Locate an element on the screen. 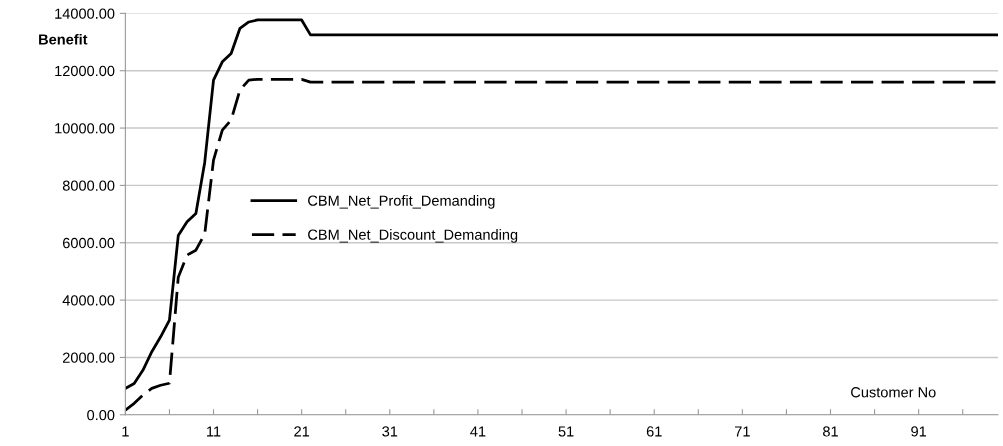 This screenshot has width=1003, height=446. legend-label: CBM_Net_Discount_Demanding is located at coordinates (413, 236).